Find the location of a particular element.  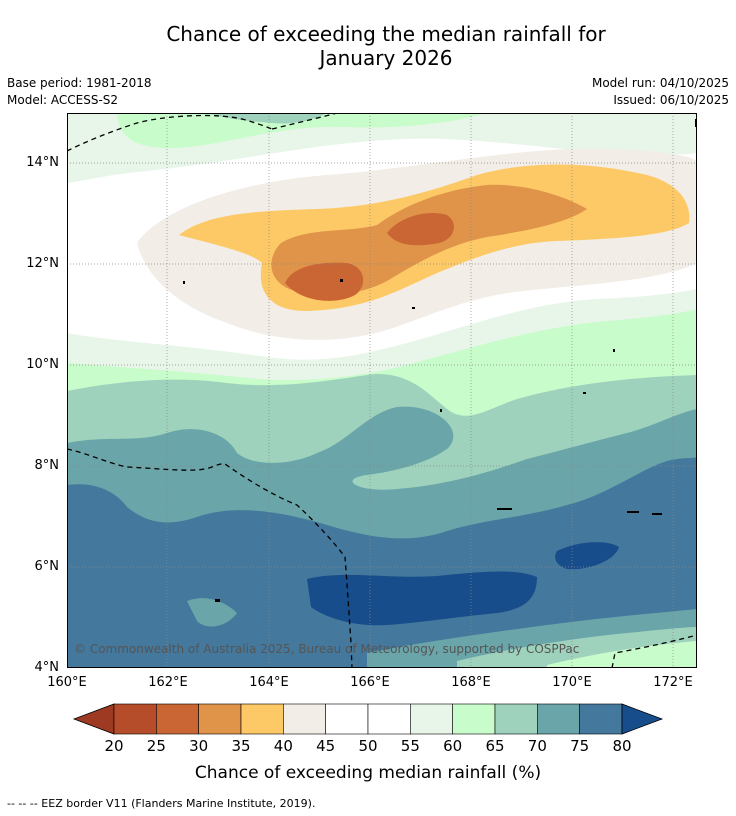

lon-label-160: 160°E is located at coordinates (67, 682).